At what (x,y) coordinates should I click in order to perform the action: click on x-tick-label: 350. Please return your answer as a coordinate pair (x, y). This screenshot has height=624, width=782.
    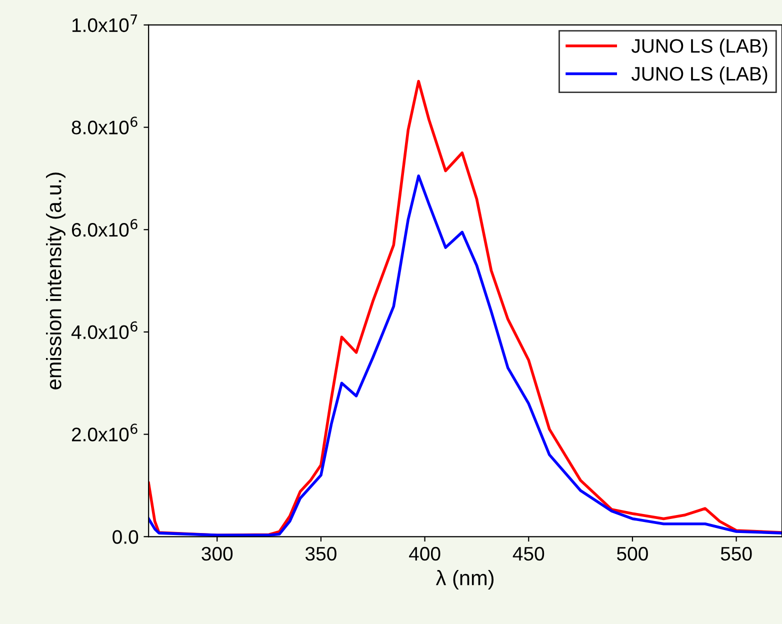
    Looking at the image, I should click on (320, 553).